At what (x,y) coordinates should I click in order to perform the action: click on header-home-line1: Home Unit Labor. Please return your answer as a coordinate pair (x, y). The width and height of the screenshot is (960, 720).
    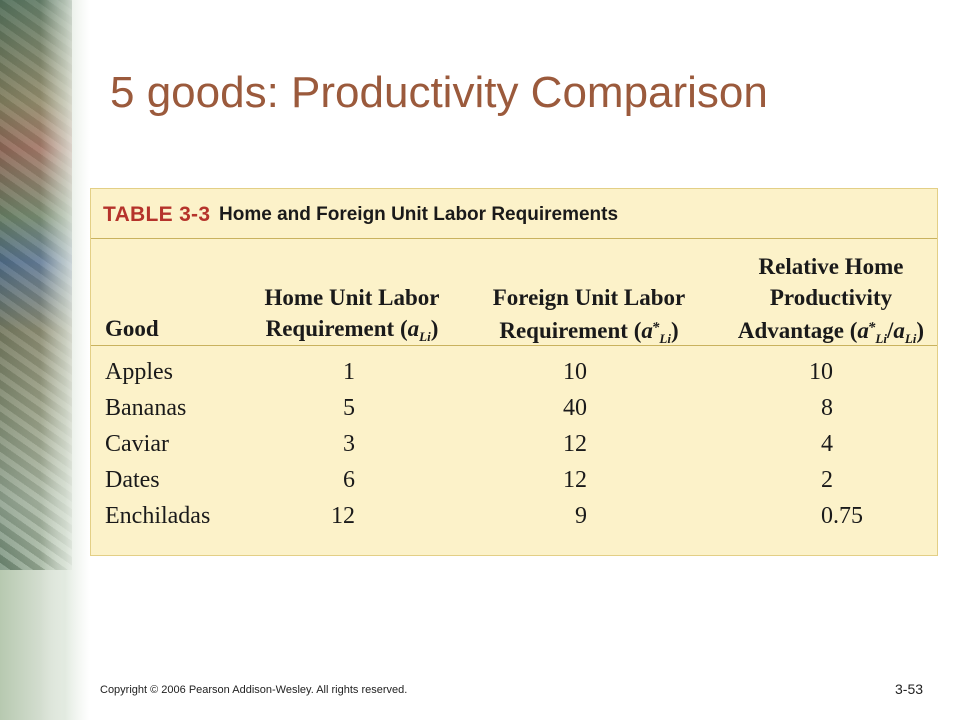
    Looking at the image, I should click on (352, 297).